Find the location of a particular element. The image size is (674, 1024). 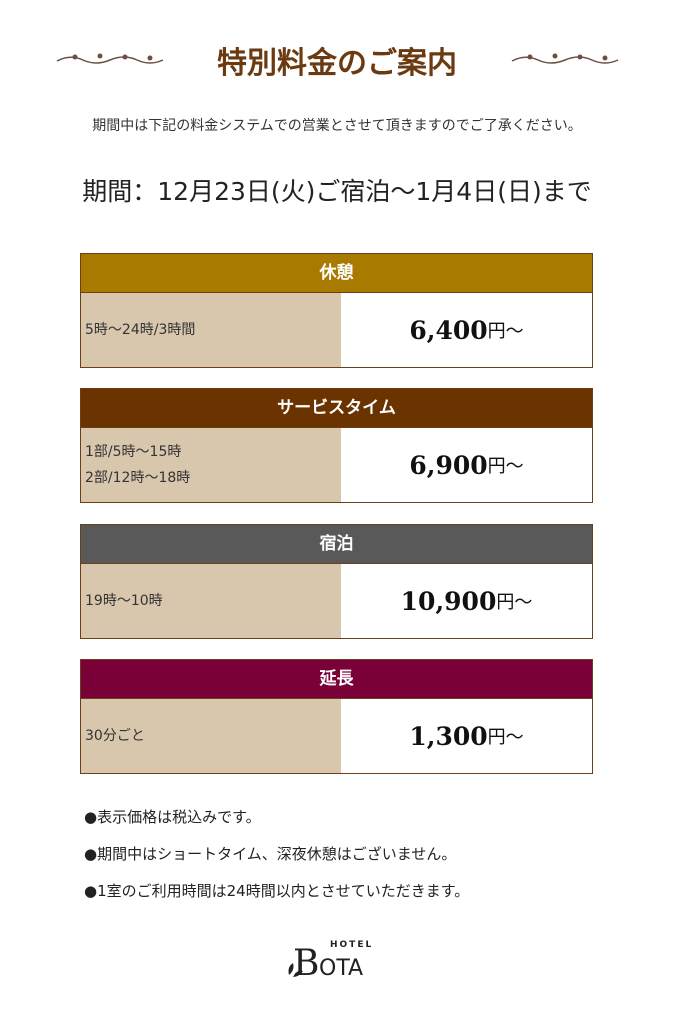

note: ●期間中はショートタイム、深夜休憩はございません。 is located at coordinates (270, 854).